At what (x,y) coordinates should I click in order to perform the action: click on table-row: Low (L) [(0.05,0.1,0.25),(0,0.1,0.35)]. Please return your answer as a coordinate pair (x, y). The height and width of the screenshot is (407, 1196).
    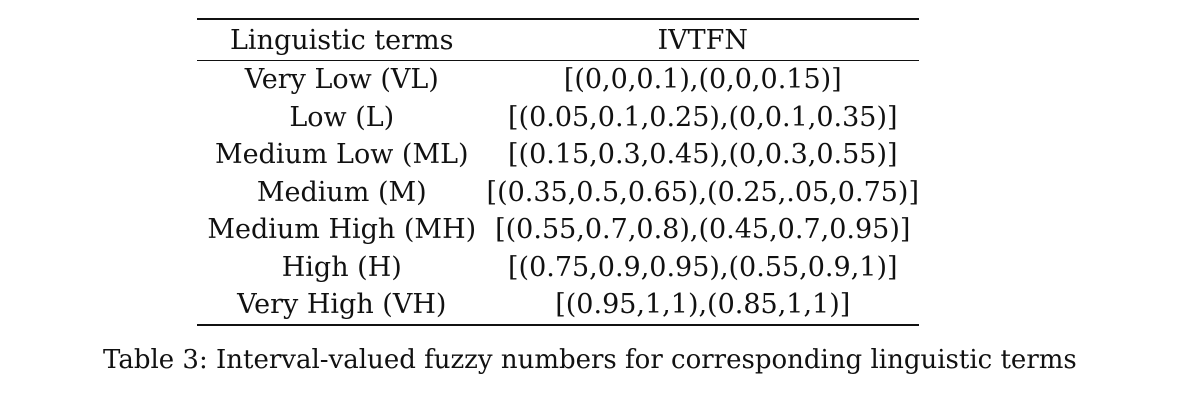
    Looking at the image, I should click on (558, 118).